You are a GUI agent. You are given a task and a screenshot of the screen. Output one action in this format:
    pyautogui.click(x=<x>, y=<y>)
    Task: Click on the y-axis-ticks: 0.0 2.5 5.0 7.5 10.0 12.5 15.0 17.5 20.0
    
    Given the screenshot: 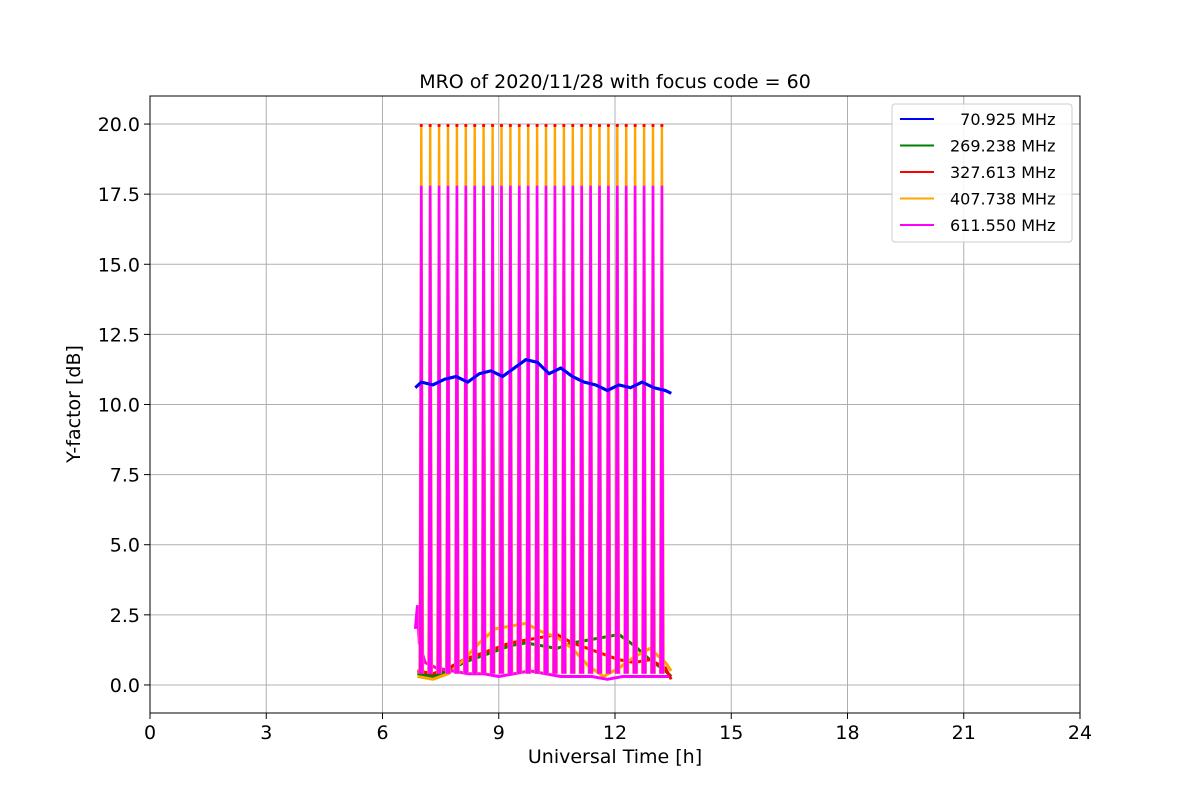 What is the action you would take?
    pyautogui.click(x=124, y=405)
    